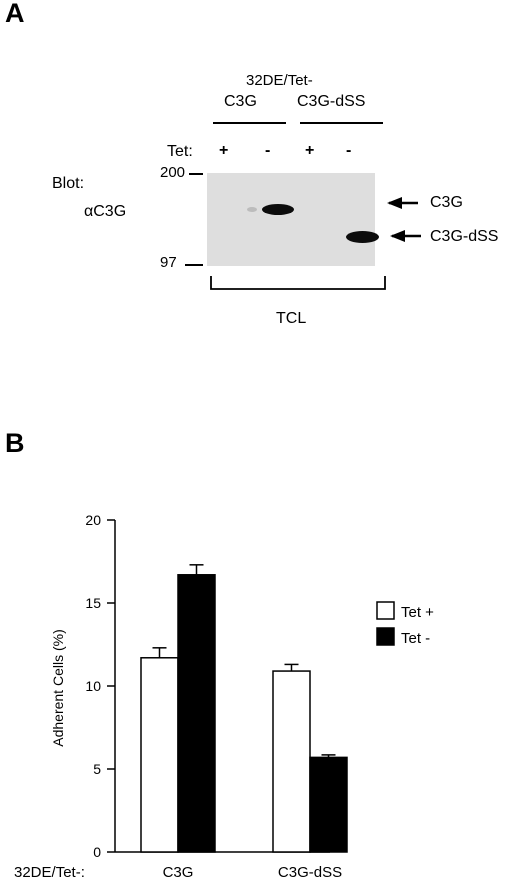 Image resolution: width=520 pixels, height=886 pixels. What do you see at coordinates (402, 203) in the screenshot?
I see `arrow-c3g` at bounding box center [402, 203].